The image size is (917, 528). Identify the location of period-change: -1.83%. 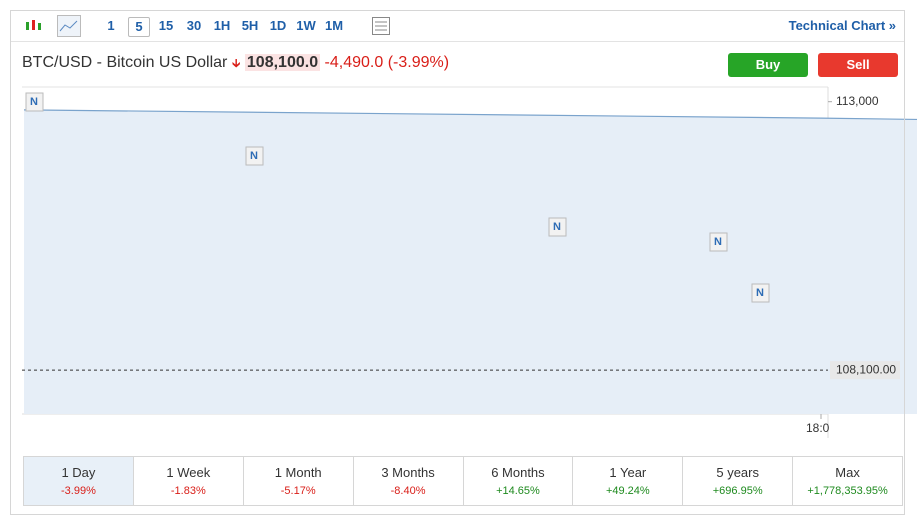
(188, 491).